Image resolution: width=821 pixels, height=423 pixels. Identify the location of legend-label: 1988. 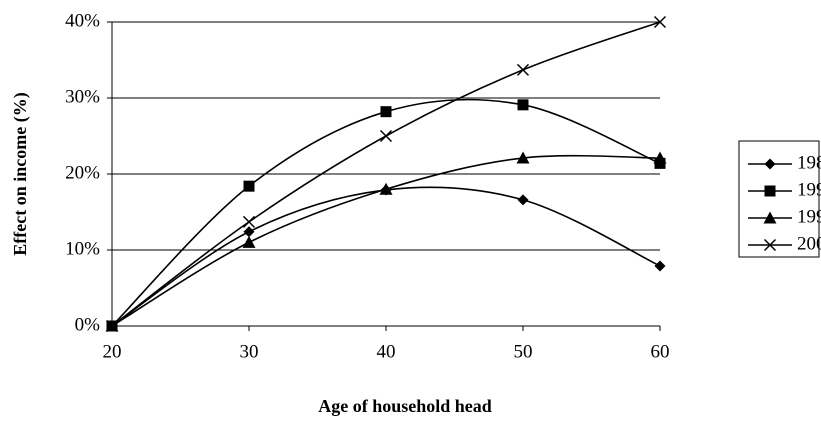
(809, 162).